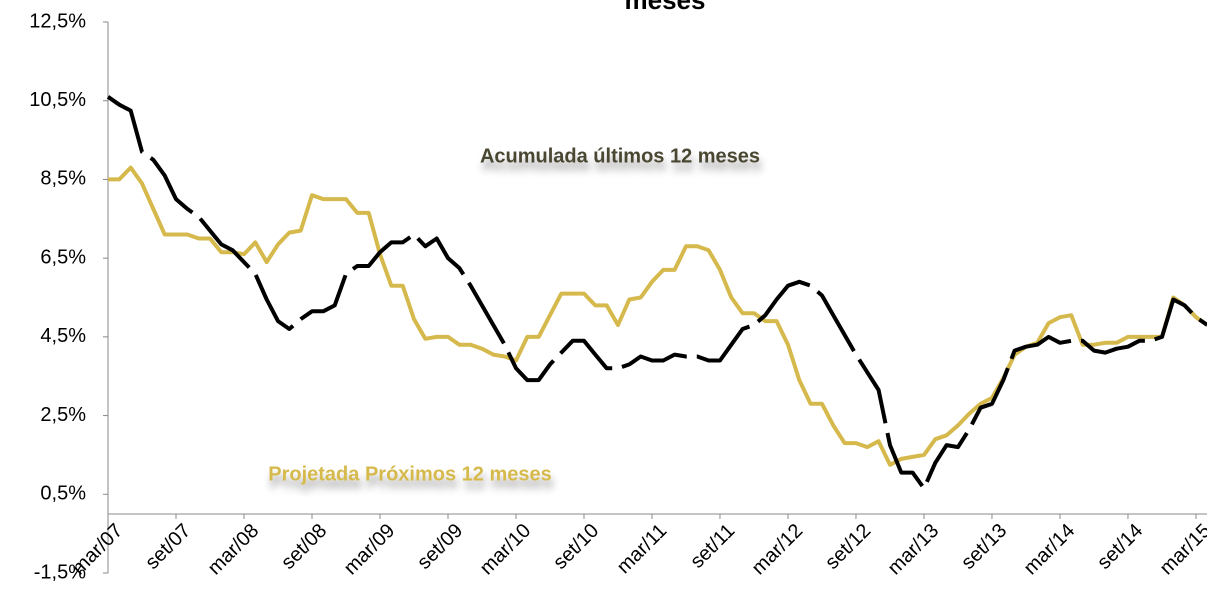 The width and height of the screenshot is (1207, 607). I want to click on y-tick-label: 4,5%, so click(63, 336).